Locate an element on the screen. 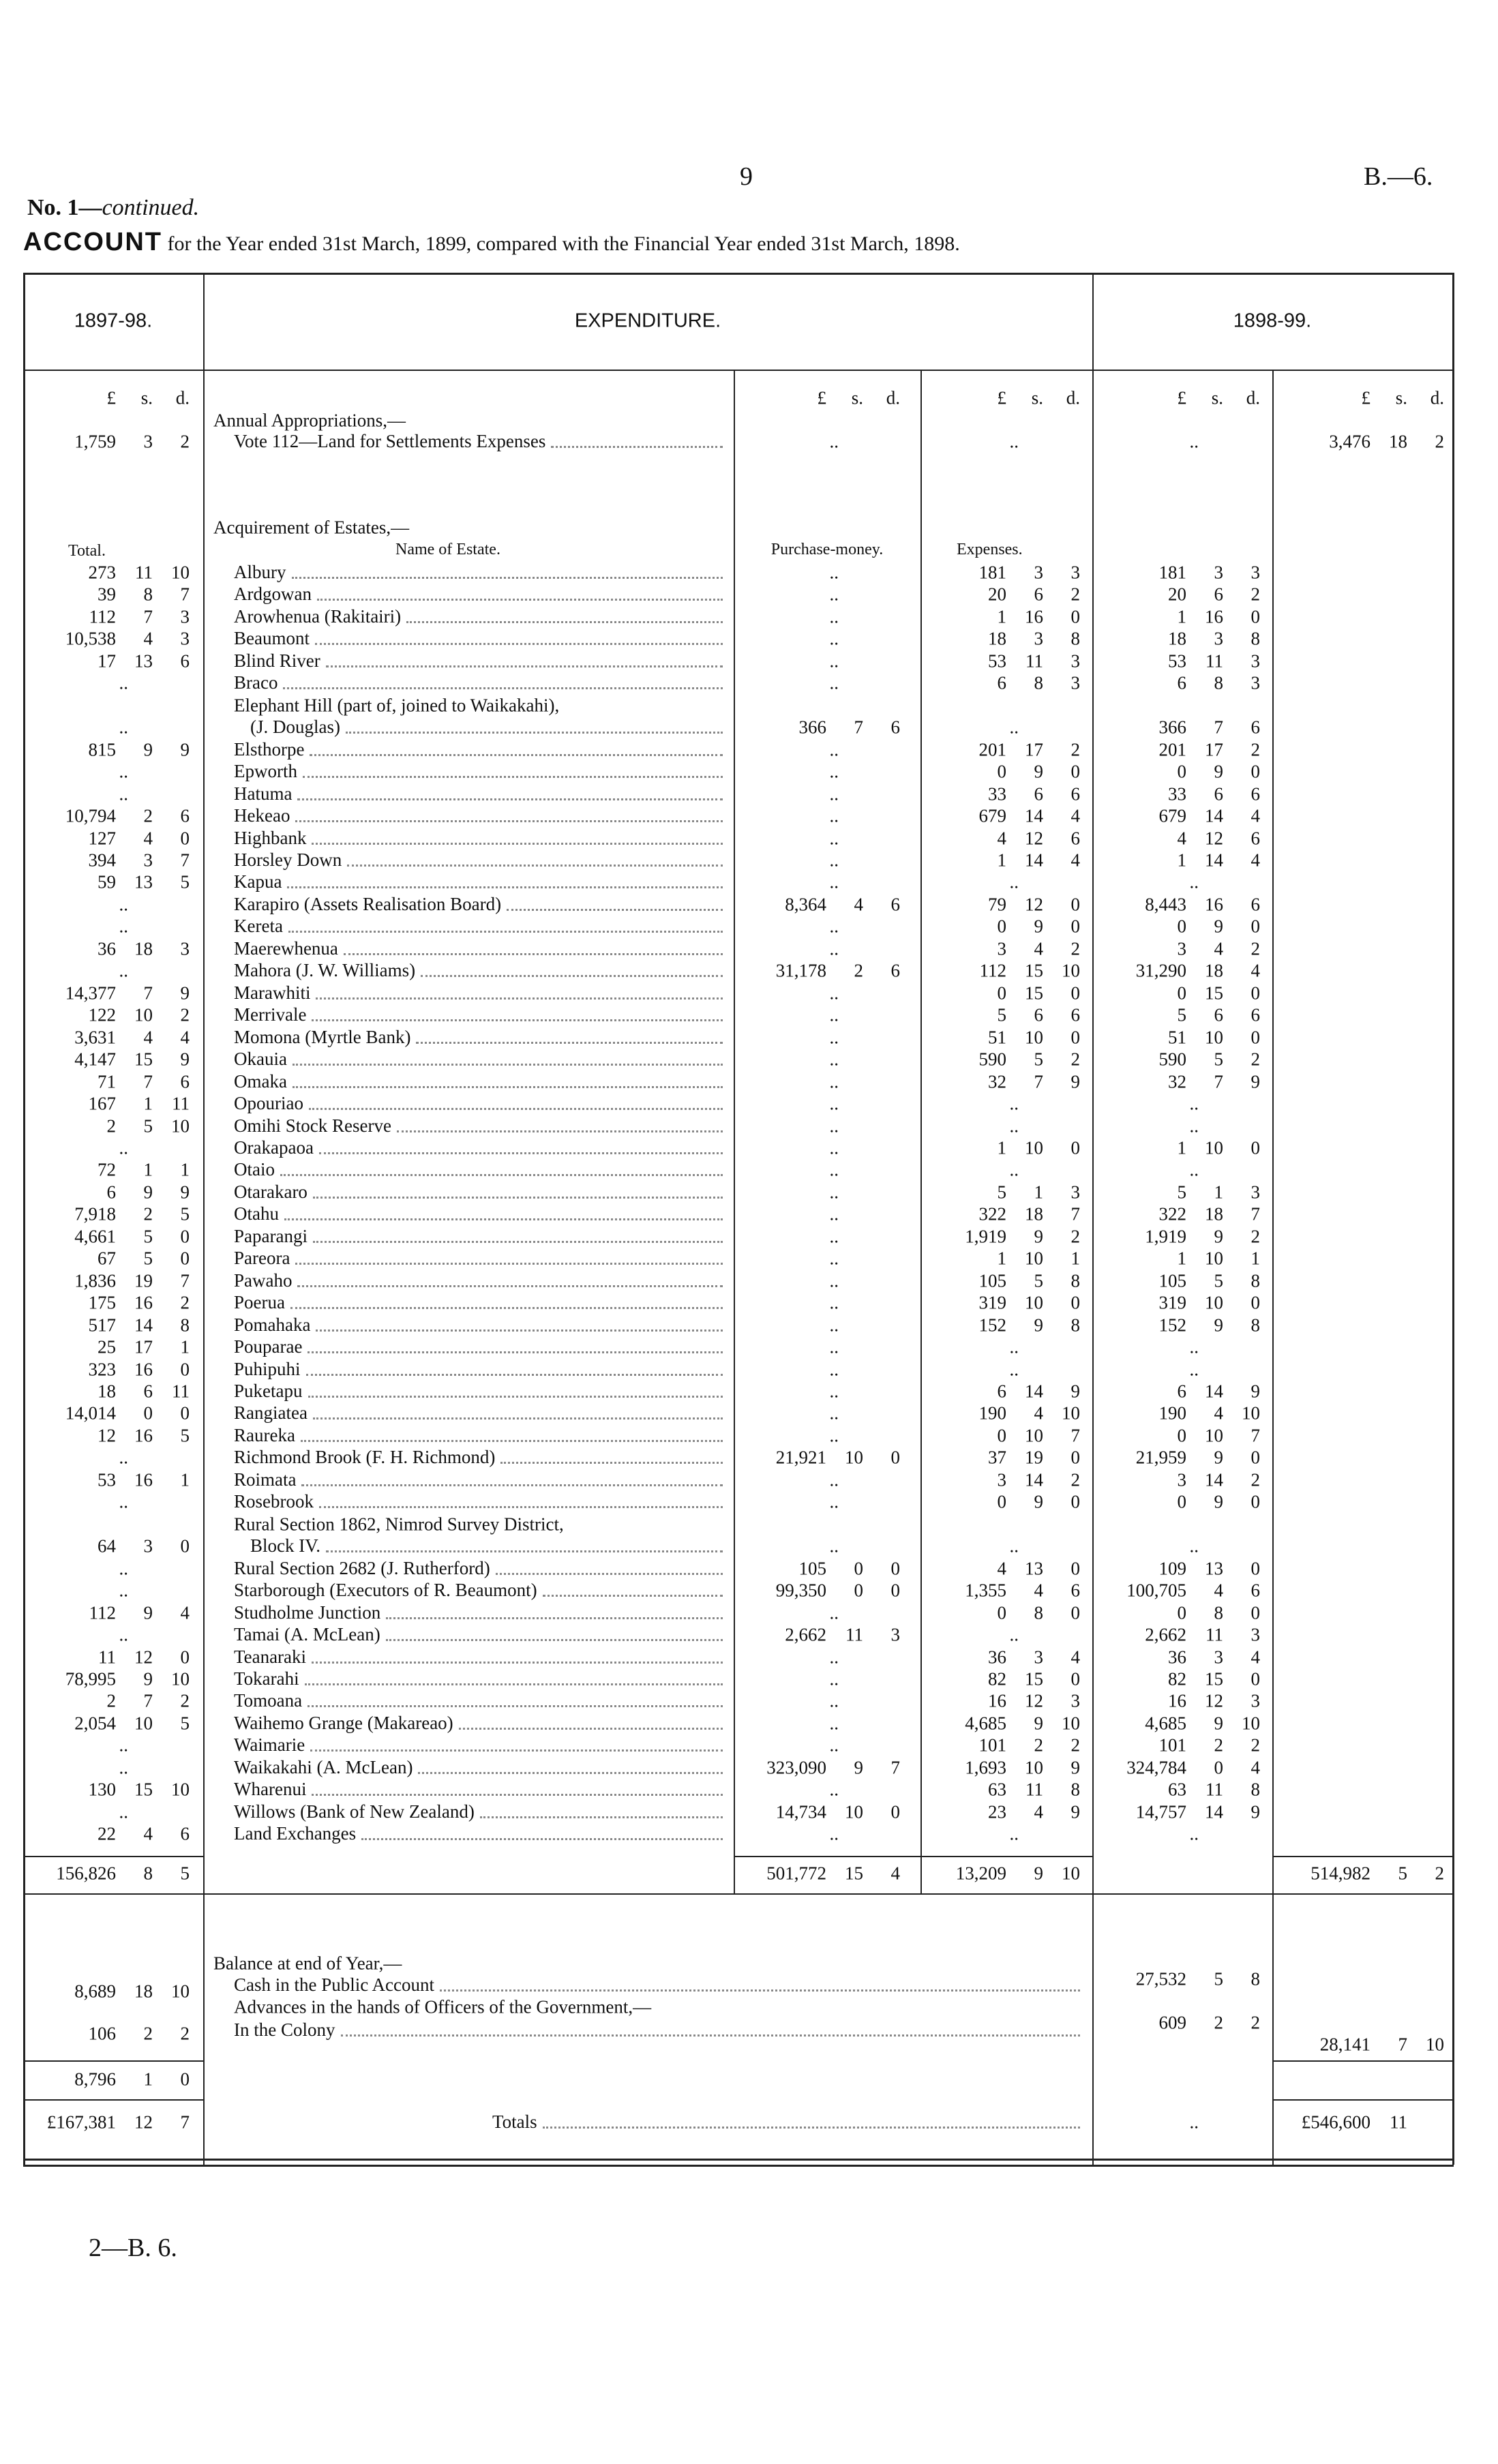 The height and width of the screenshot is (2464, 1498). item-name: Elsthorpe is located at coordinates (269, 749).